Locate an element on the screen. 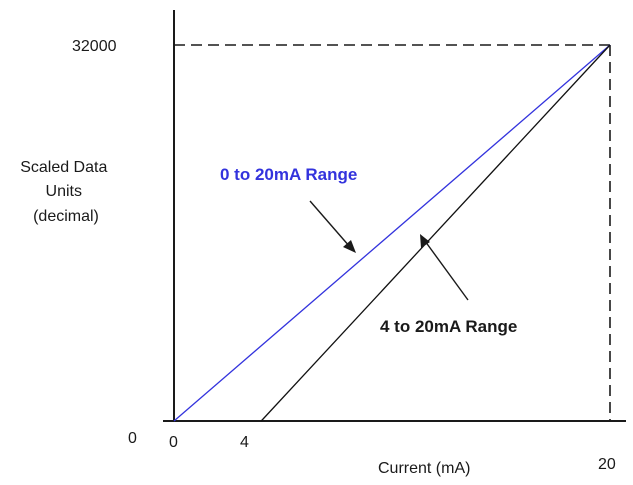 This screenshot has height=485, width=633. y-axis-label: Scaled Data Units (decimal) is located at coordinates (66, 192).